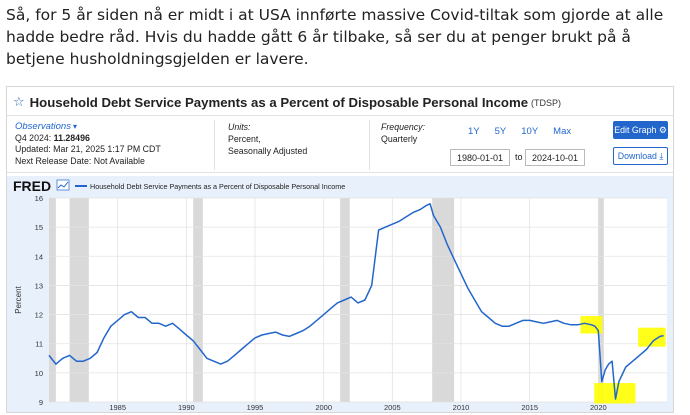  I want to click on x-tick-label: 2015, so click(529, 407).